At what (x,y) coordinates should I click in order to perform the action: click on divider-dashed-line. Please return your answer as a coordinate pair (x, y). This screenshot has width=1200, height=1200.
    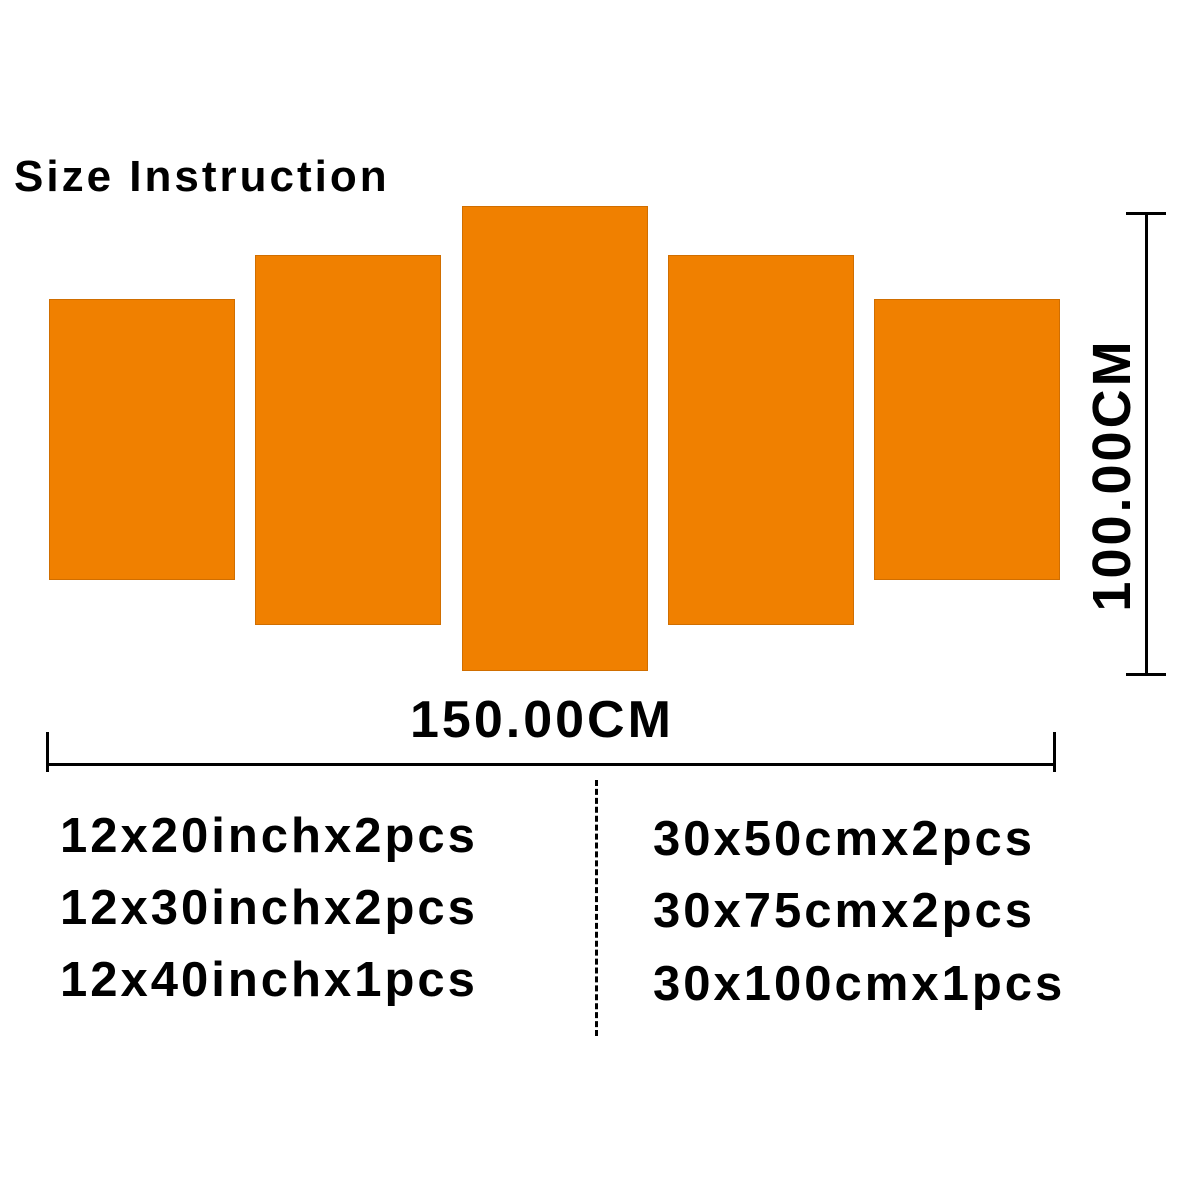
    Looking at the image, I should click on (596, 908).